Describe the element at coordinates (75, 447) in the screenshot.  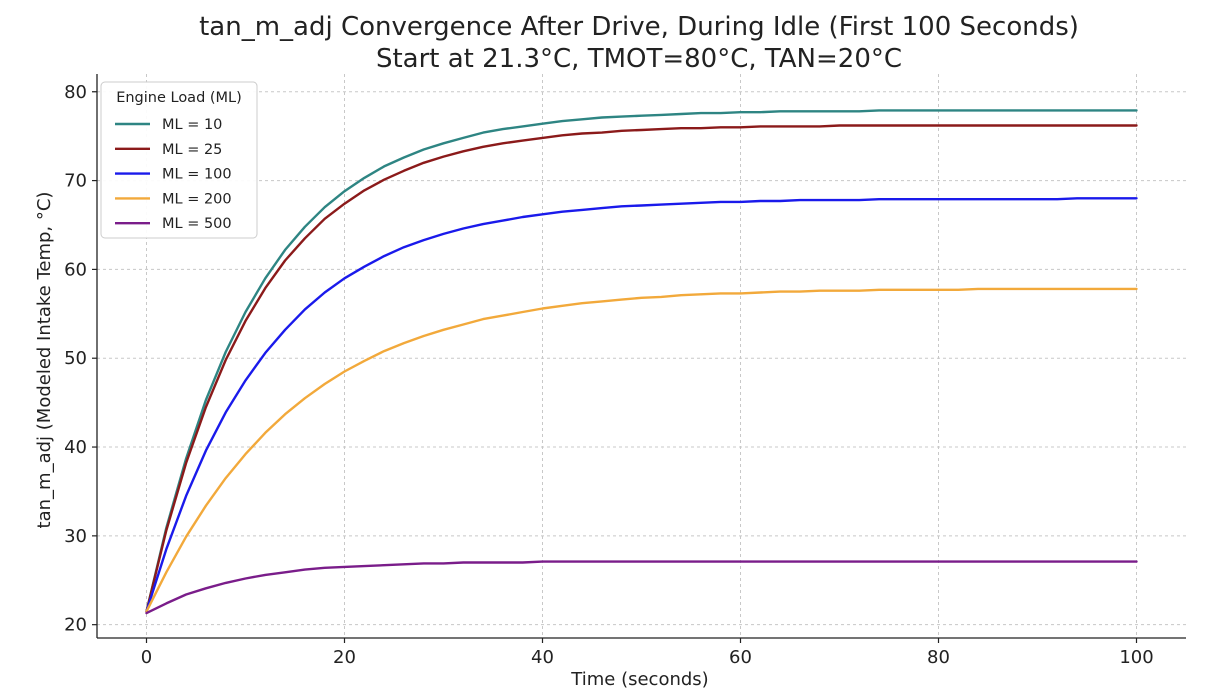
I see `y-tick-label: 40` at that location.